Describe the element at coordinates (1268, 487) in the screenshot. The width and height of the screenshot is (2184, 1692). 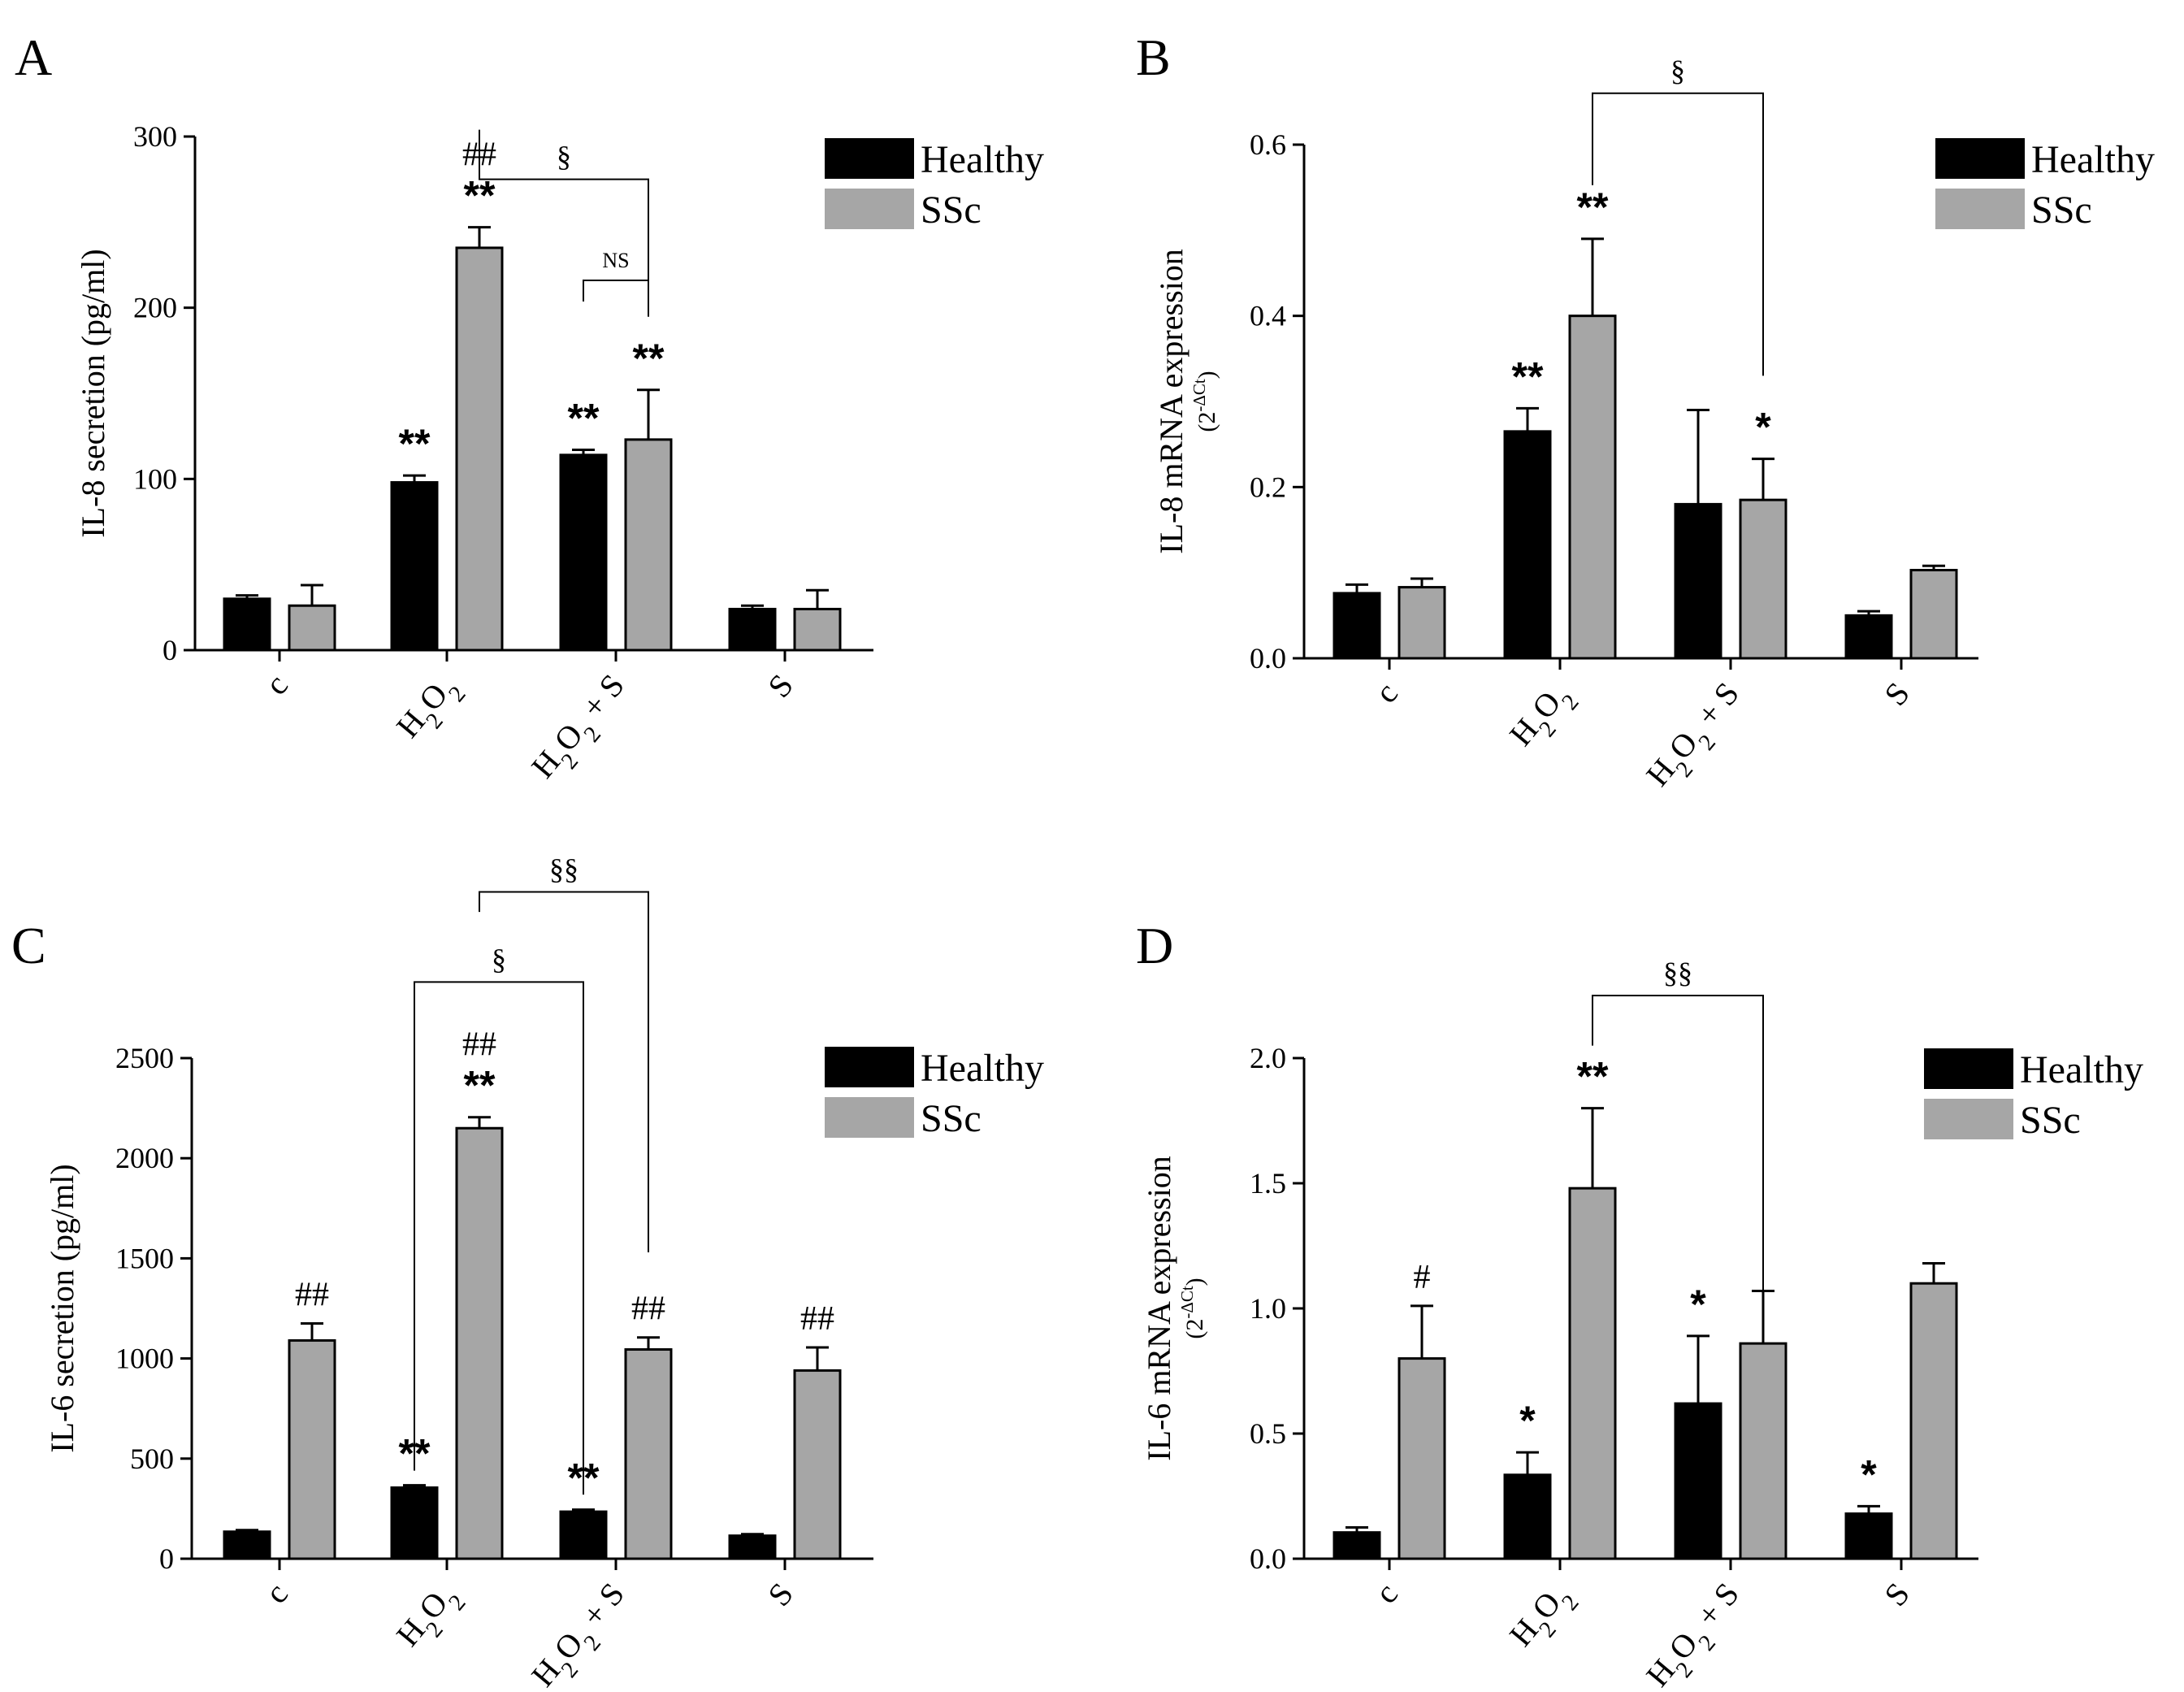
I see `y-tick-label: 0.2` at that location.